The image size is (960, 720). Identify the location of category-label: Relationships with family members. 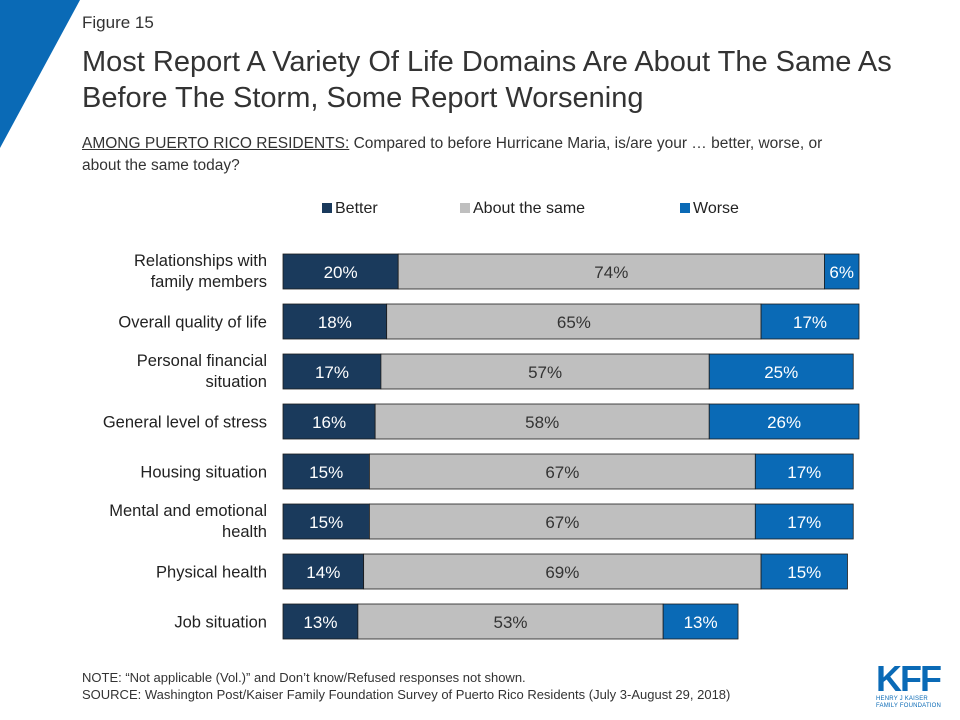
(200, 271).